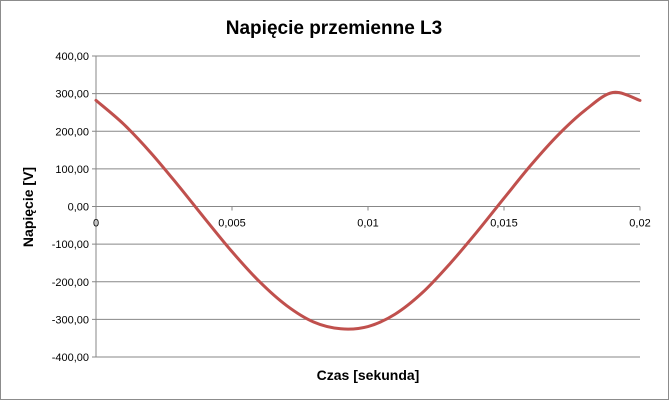 The image size is (669, 400). I want to click on x-axis-title: Czas [sekunda], so click(368, 375).